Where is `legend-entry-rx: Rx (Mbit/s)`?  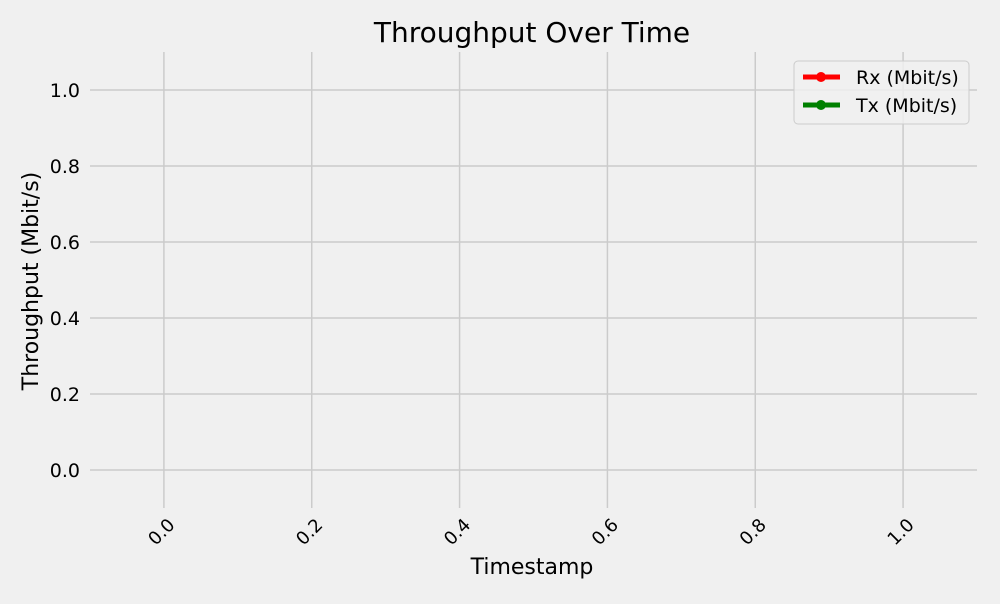 legend-entry-rx: Rx (Mbit/s) is located at coordinates (881, 78).